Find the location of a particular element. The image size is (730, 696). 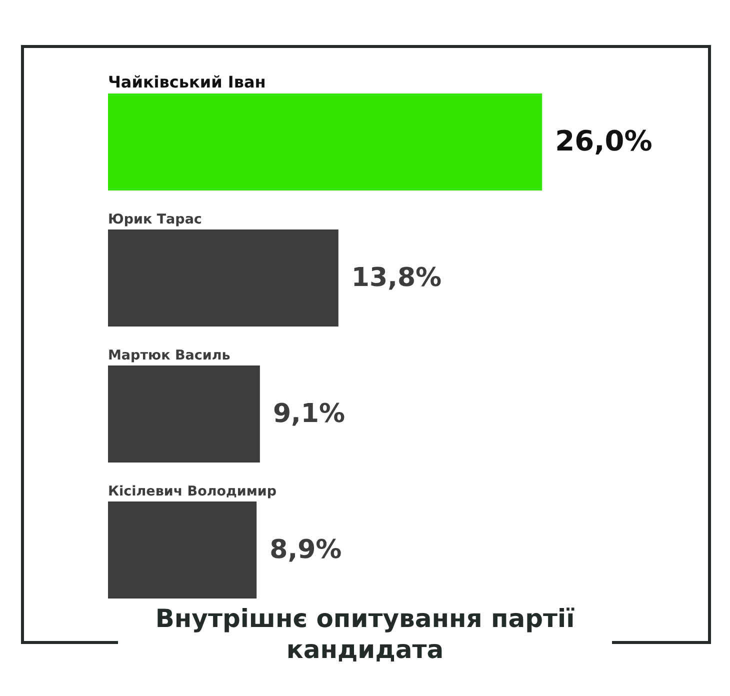

data-label: 8,9% is located at coordinates (306, 549).